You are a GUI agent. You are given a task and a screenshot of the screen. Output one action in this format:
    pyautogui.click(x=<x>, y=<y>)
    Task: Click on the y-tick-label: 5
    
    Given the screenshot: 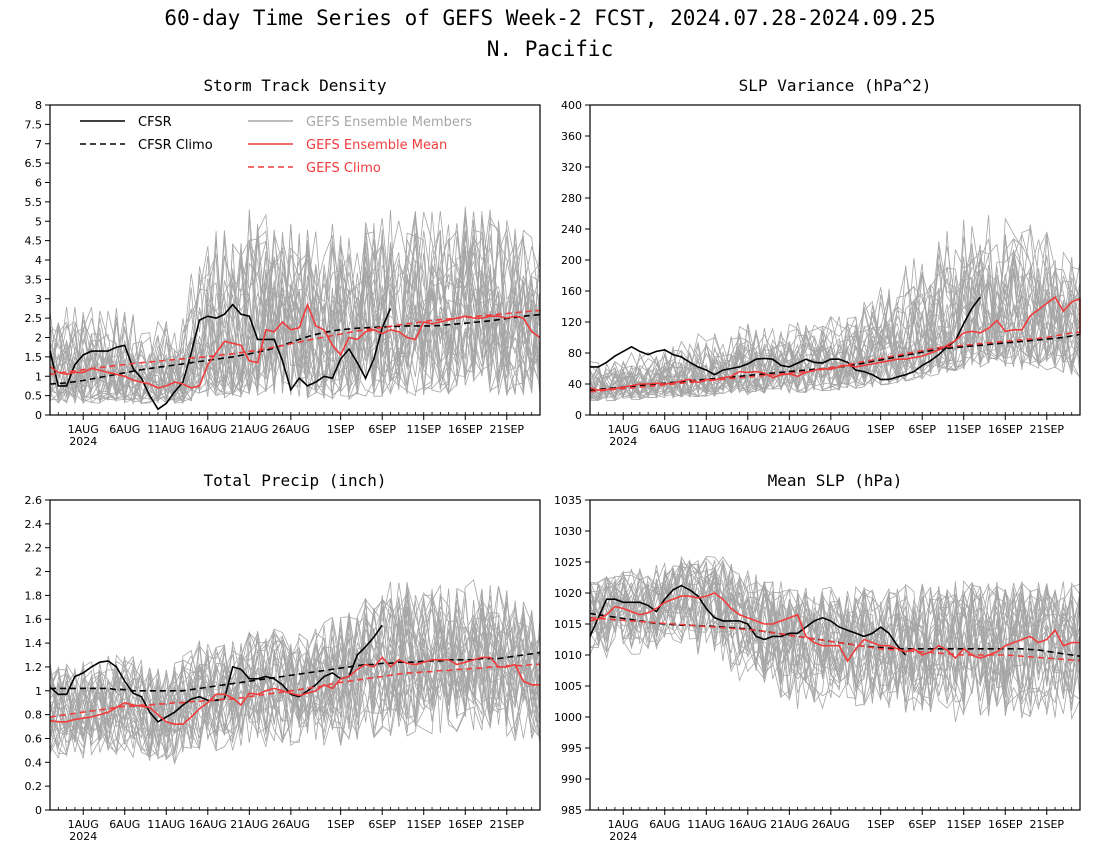 What is the action you would take?
    pyautogui.click(x=38, y=221)
    